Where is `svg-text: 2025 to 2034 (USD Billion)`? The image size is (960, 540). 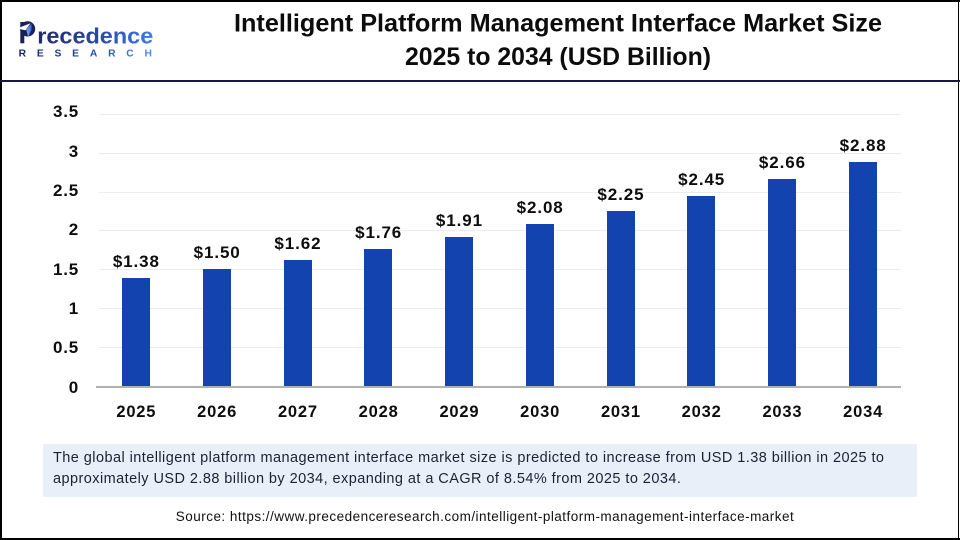
svg-text: 2025 to 2034 (USD Billion) is located at coordinates (558, 57).